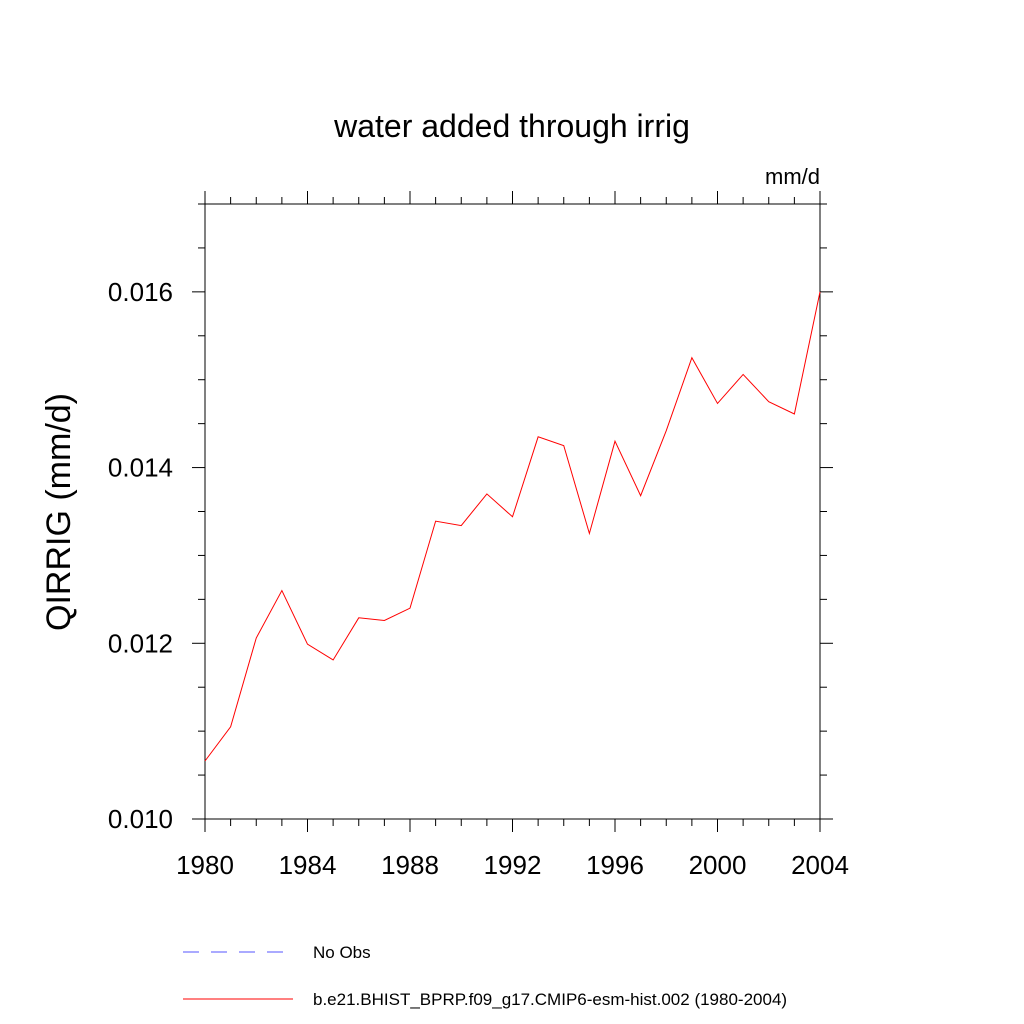 This screenshot has height=1024, width=1024. Describe the element at coordinates (513, 865) in the screenshot. I see `x-tick-label: 1992` at that location.